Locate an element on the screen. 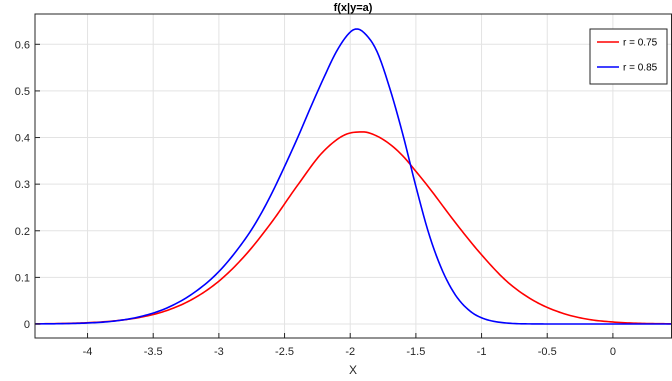 The width and height of the screenshot is (672, 381). x-tick-label: -3 is located at coordinates (219, 352).